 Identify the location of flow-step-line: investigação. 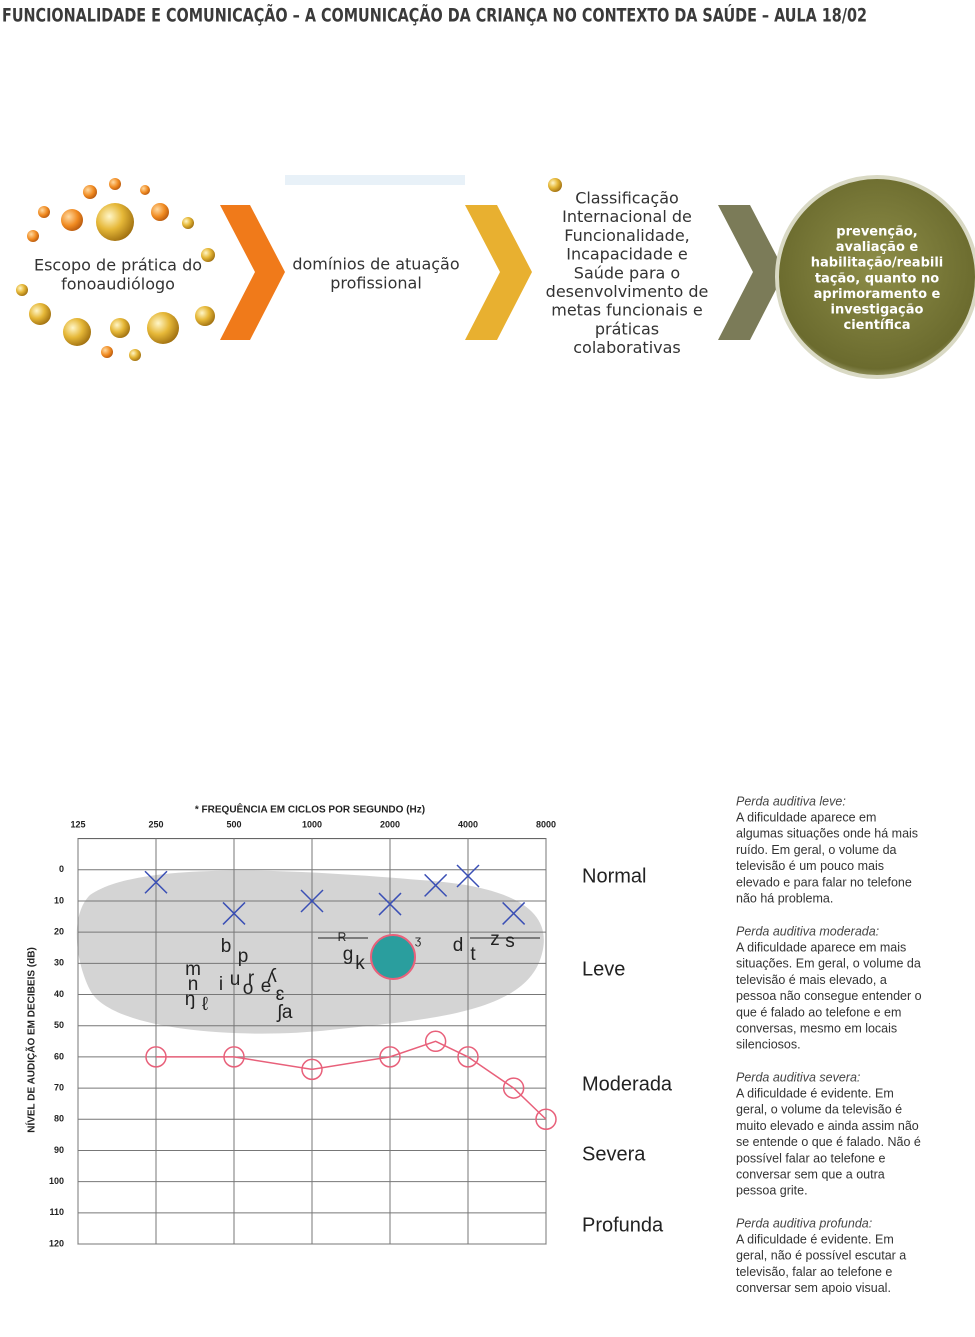
(877, 310).